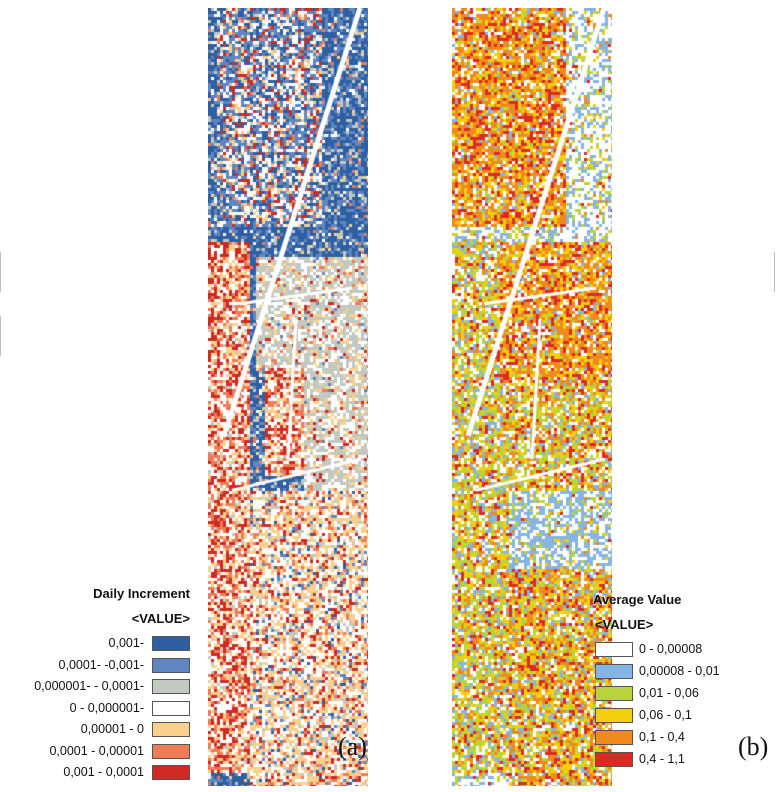 The height and width of the screenshot is (792, 776). I want to click on edge-mark-right, so click(774, 272).